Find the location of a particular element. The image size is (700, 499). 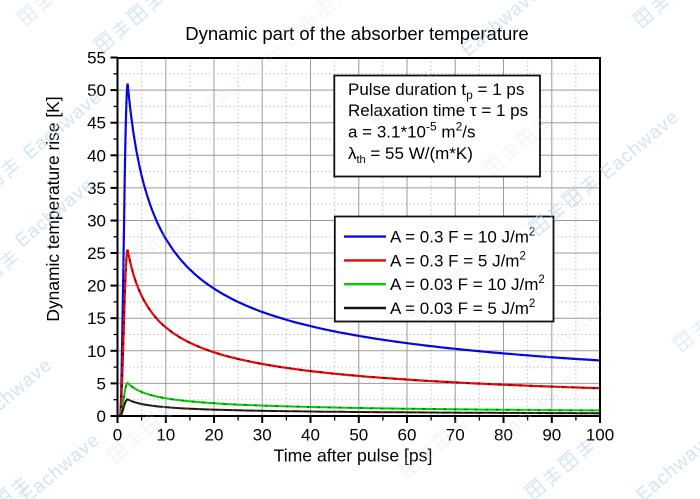

svg-text: 100 is located at coordinates (600, 435).